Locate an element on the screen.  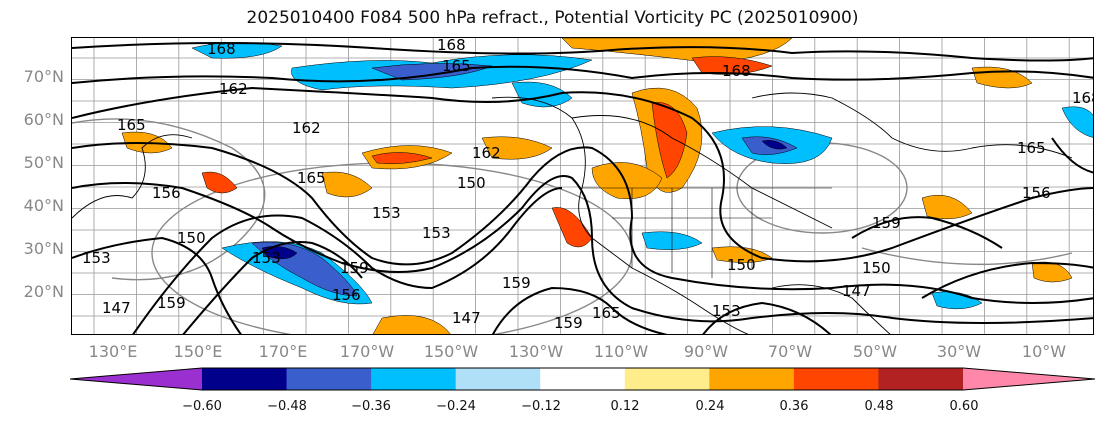
lat-label-40n: 40°N is located at coordinates (43, 205).